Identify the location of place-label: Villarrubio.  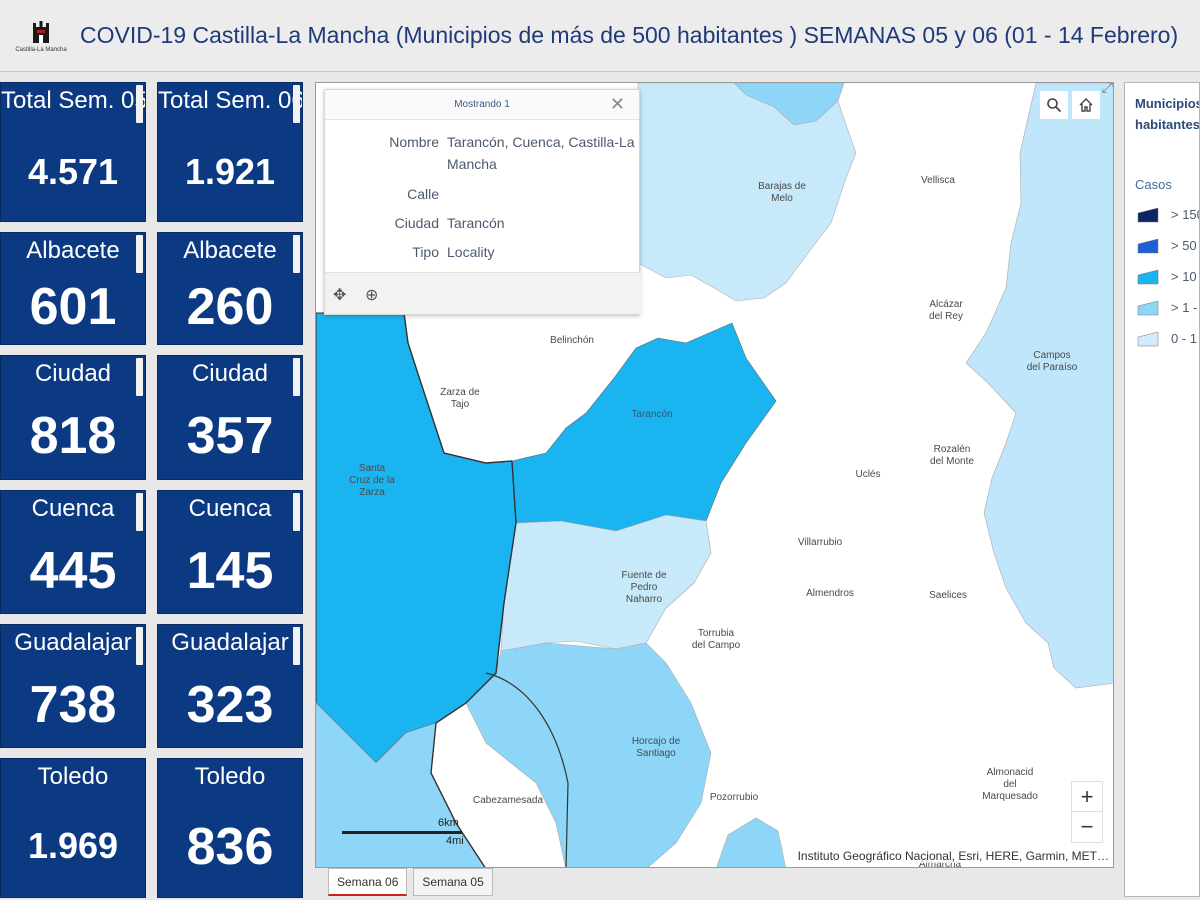
(820, 542).